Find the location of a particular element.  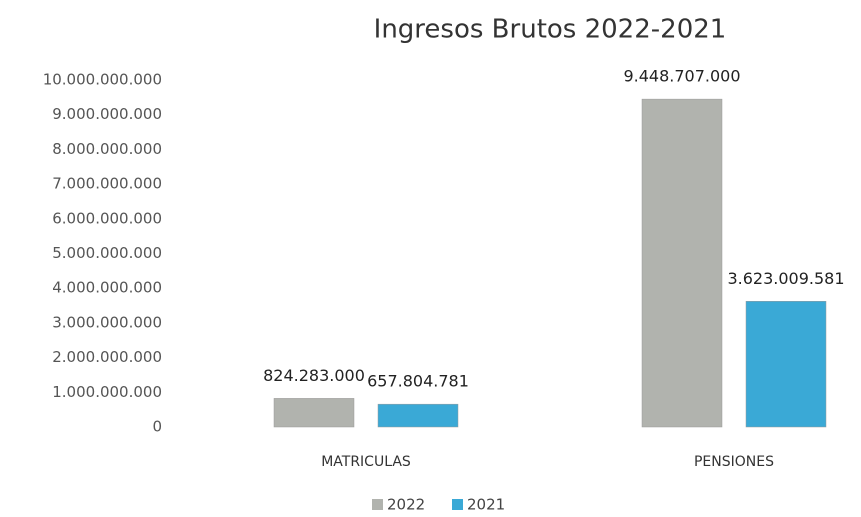

y-tick-label: 5.000.000.000 is located at coordinates (107, 253).